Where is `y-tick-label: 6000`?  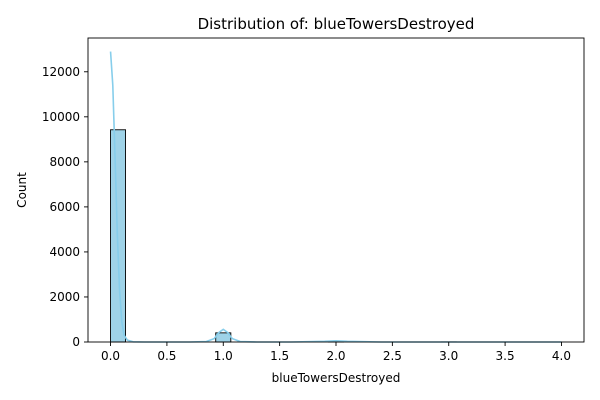
y-tick-label: 6000 is located at coordinates (64, 207).